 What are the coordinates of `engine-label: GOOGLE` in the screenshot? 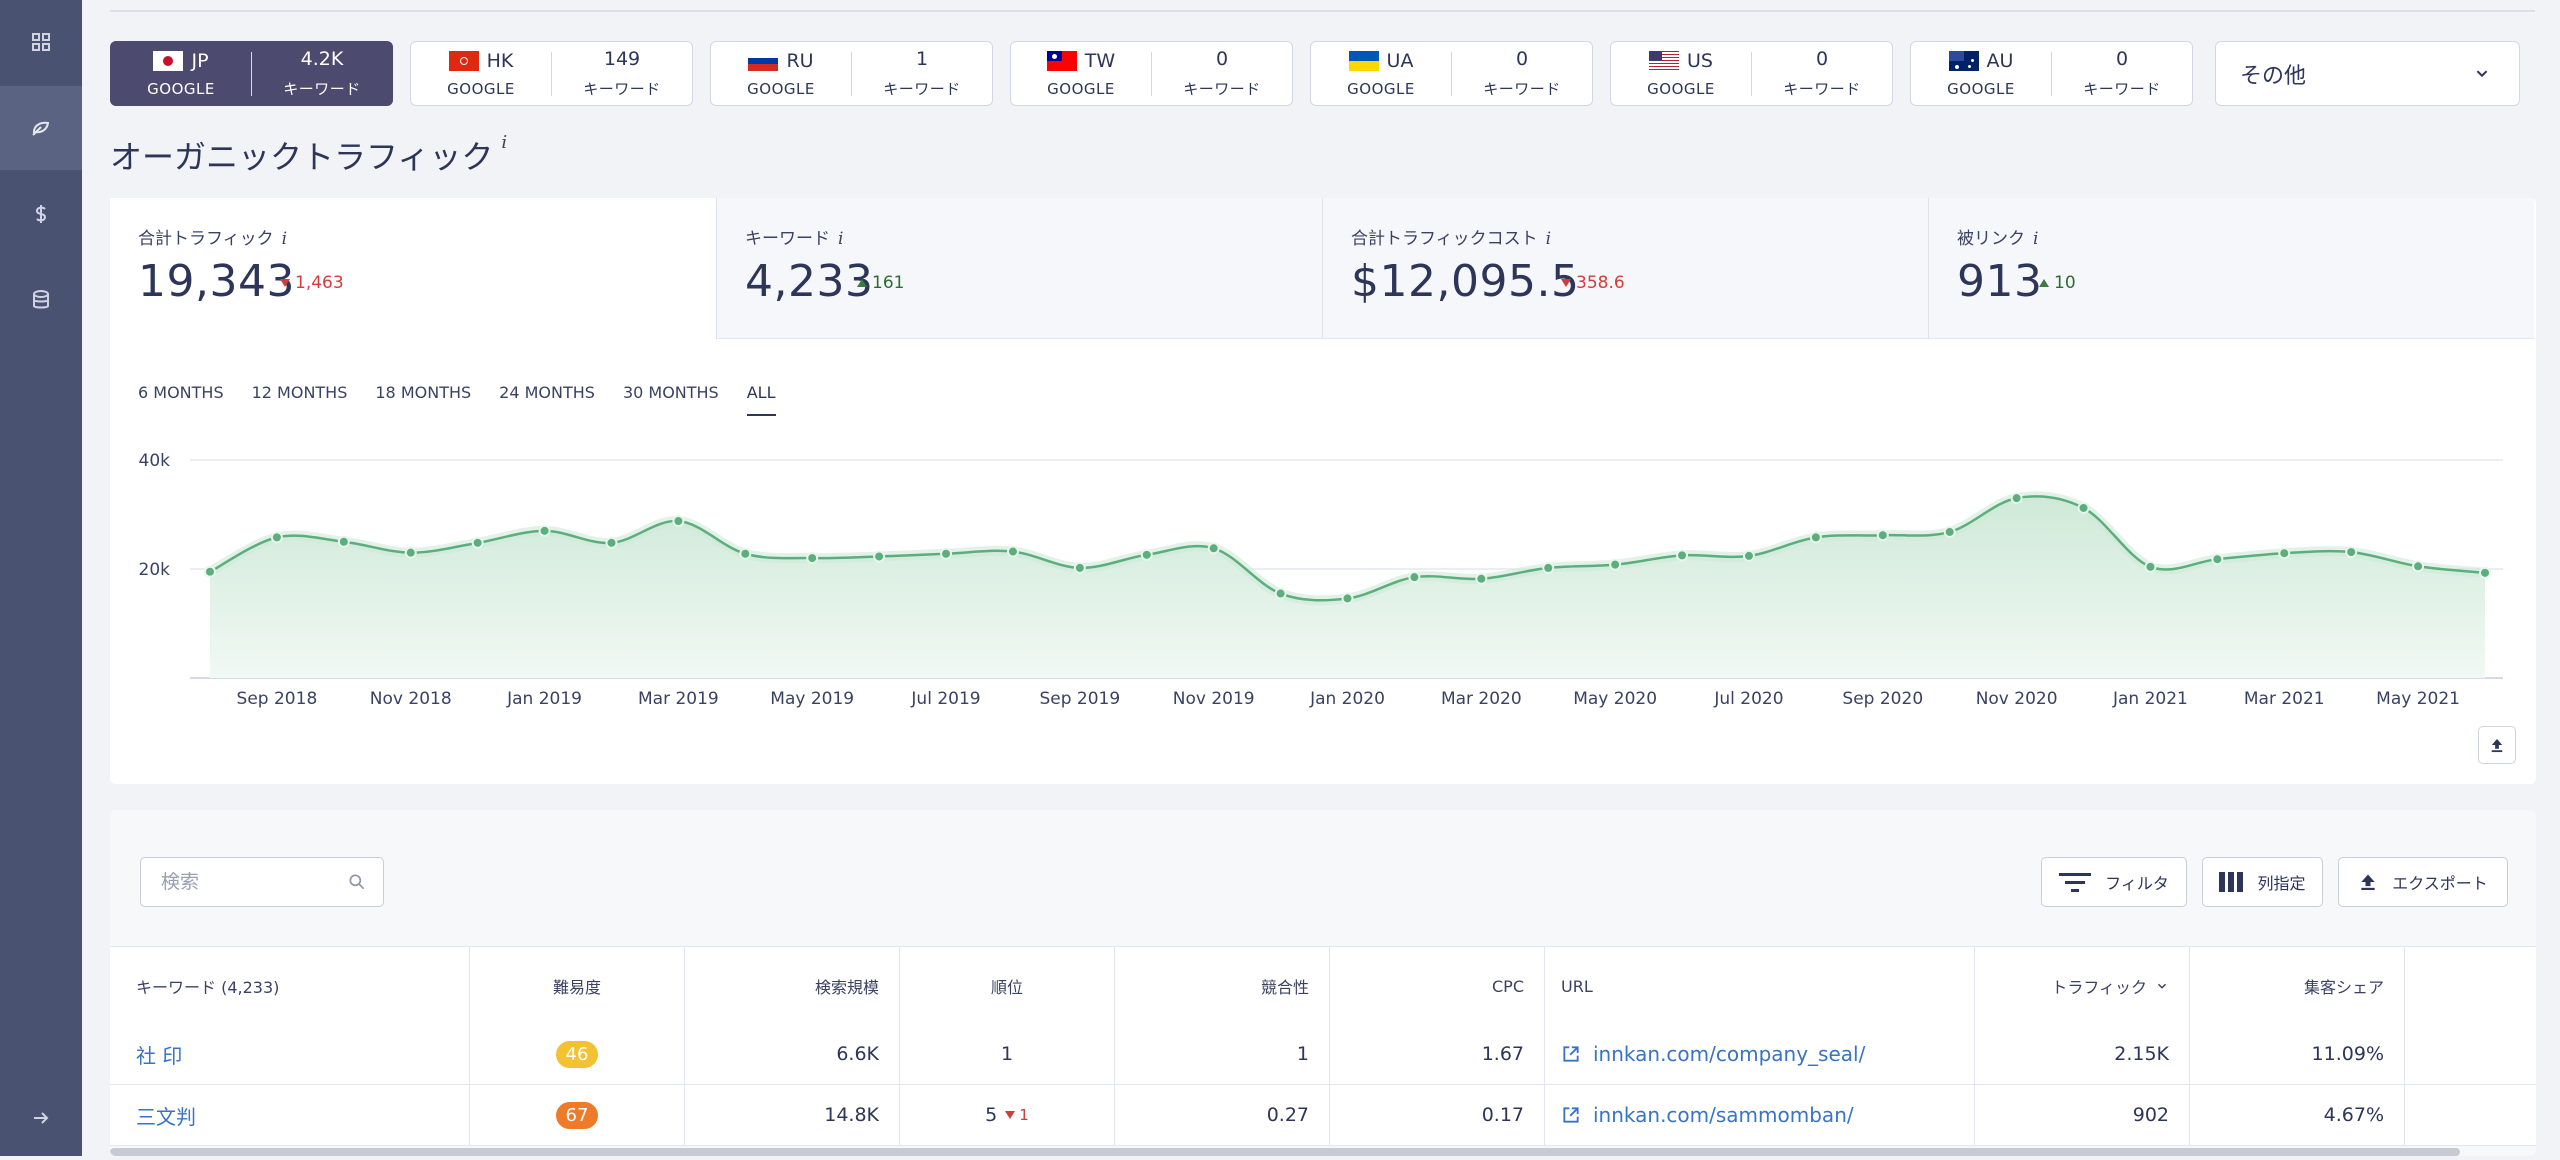 It's located at (781, 88).